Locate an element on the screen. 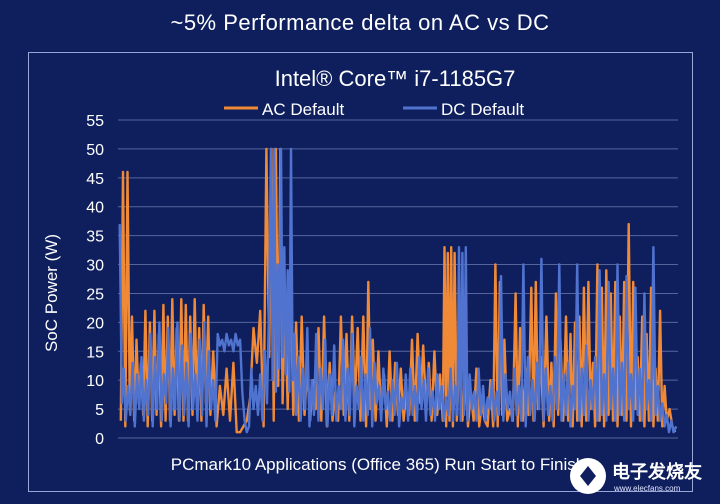 The width and height of the screenshot is (720, 504). watermark-logo: 电子发烧友 www.elecfans.com is located at coordinates (636, 476).